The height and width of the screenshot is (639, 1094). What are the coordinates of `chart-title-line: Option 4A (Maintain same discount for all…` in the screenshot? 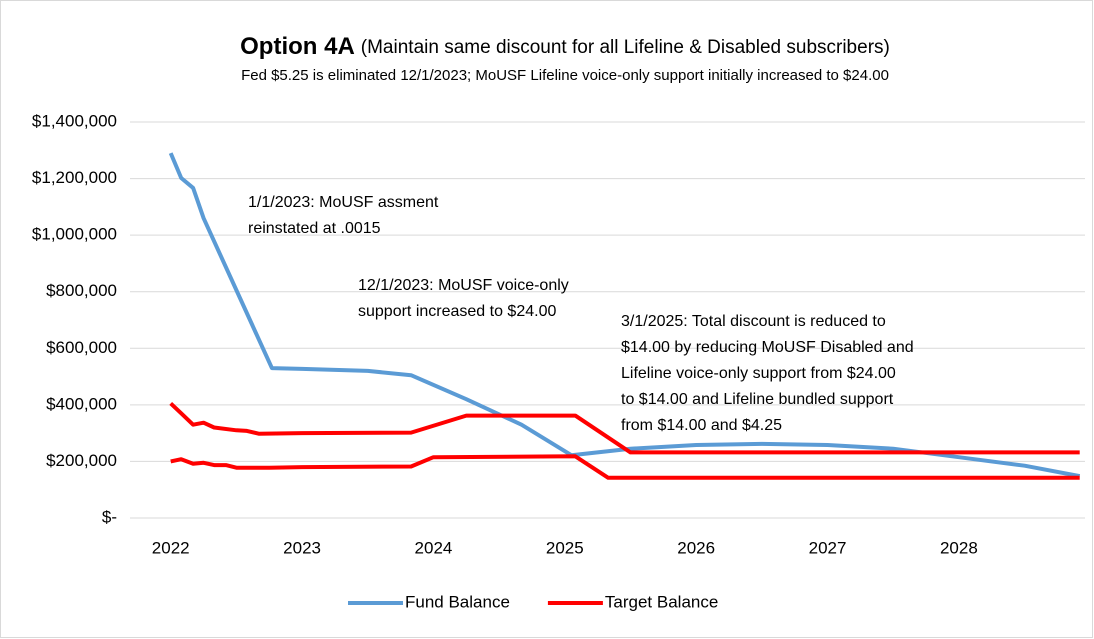 It's located at (565, 46).